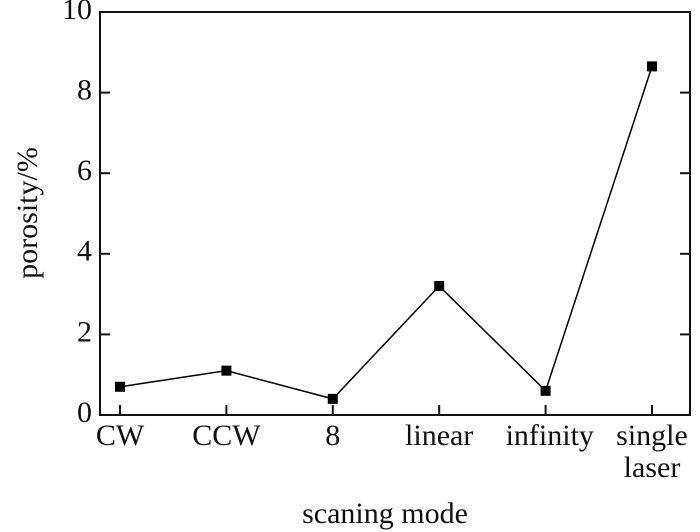 The image size is (700, 532). Describe the element at coordinates (27, 213) in the screenshot. I see `y-axis-label: porosity/%` at that location.